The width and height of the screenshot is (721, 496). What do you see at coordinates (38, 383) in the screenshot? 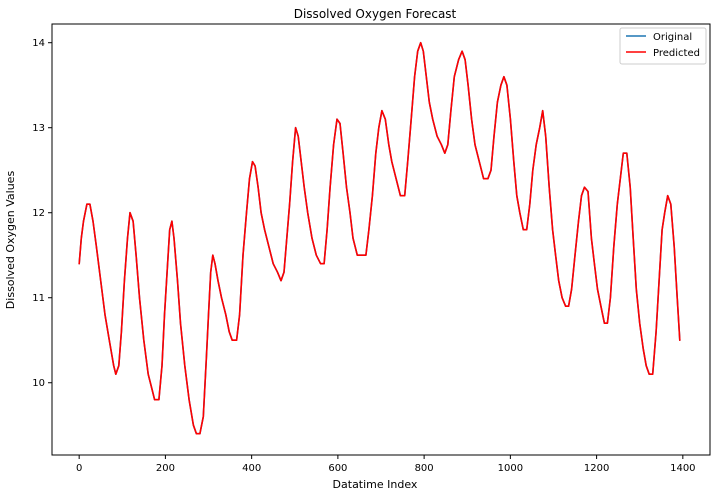
I see `y-tick-label: 10` at bounding box center [38, 383].